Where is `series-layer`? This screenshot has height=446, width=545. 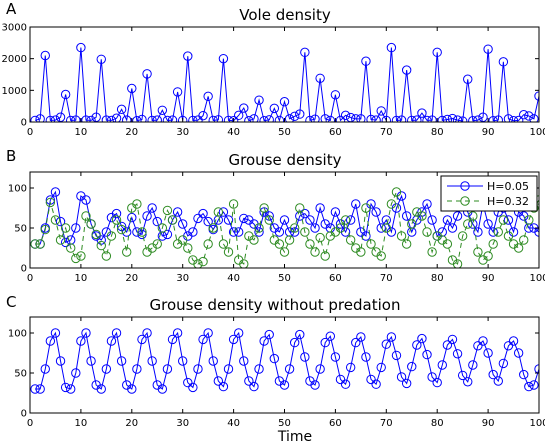
series-layer is located at coordinates (284, 361).